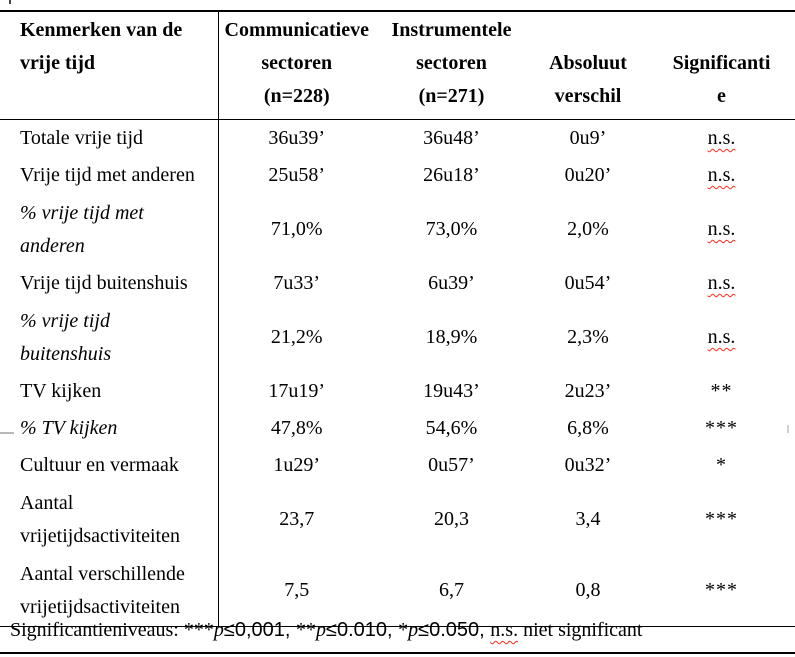 Image resolution: width=795 pixels, height=657 pixels. What do you see at coordinates (588, 229) in the screenshot?
I see `value-verschil: 2,0%` at bounding box center [588, 229].